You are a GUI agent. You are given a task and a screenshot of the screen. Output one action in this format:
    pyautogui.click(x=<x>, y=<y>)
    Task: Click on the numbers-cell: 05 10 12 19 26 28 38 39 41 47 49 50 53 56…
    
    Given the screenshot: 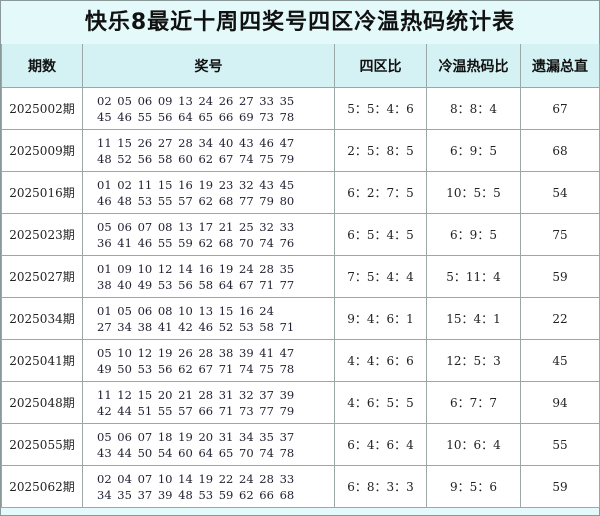 What is the action you would take?
    pyautogui.click(x=208, y=360)
    